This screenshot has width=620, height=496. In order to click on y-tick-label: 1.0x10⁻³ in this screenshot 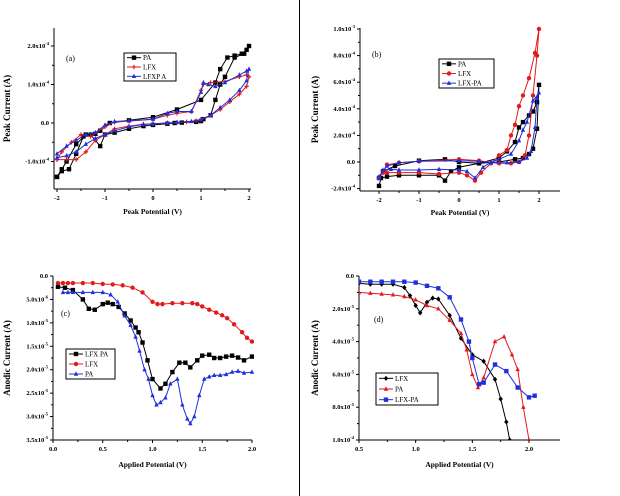, I will do `click(344, 28)`.